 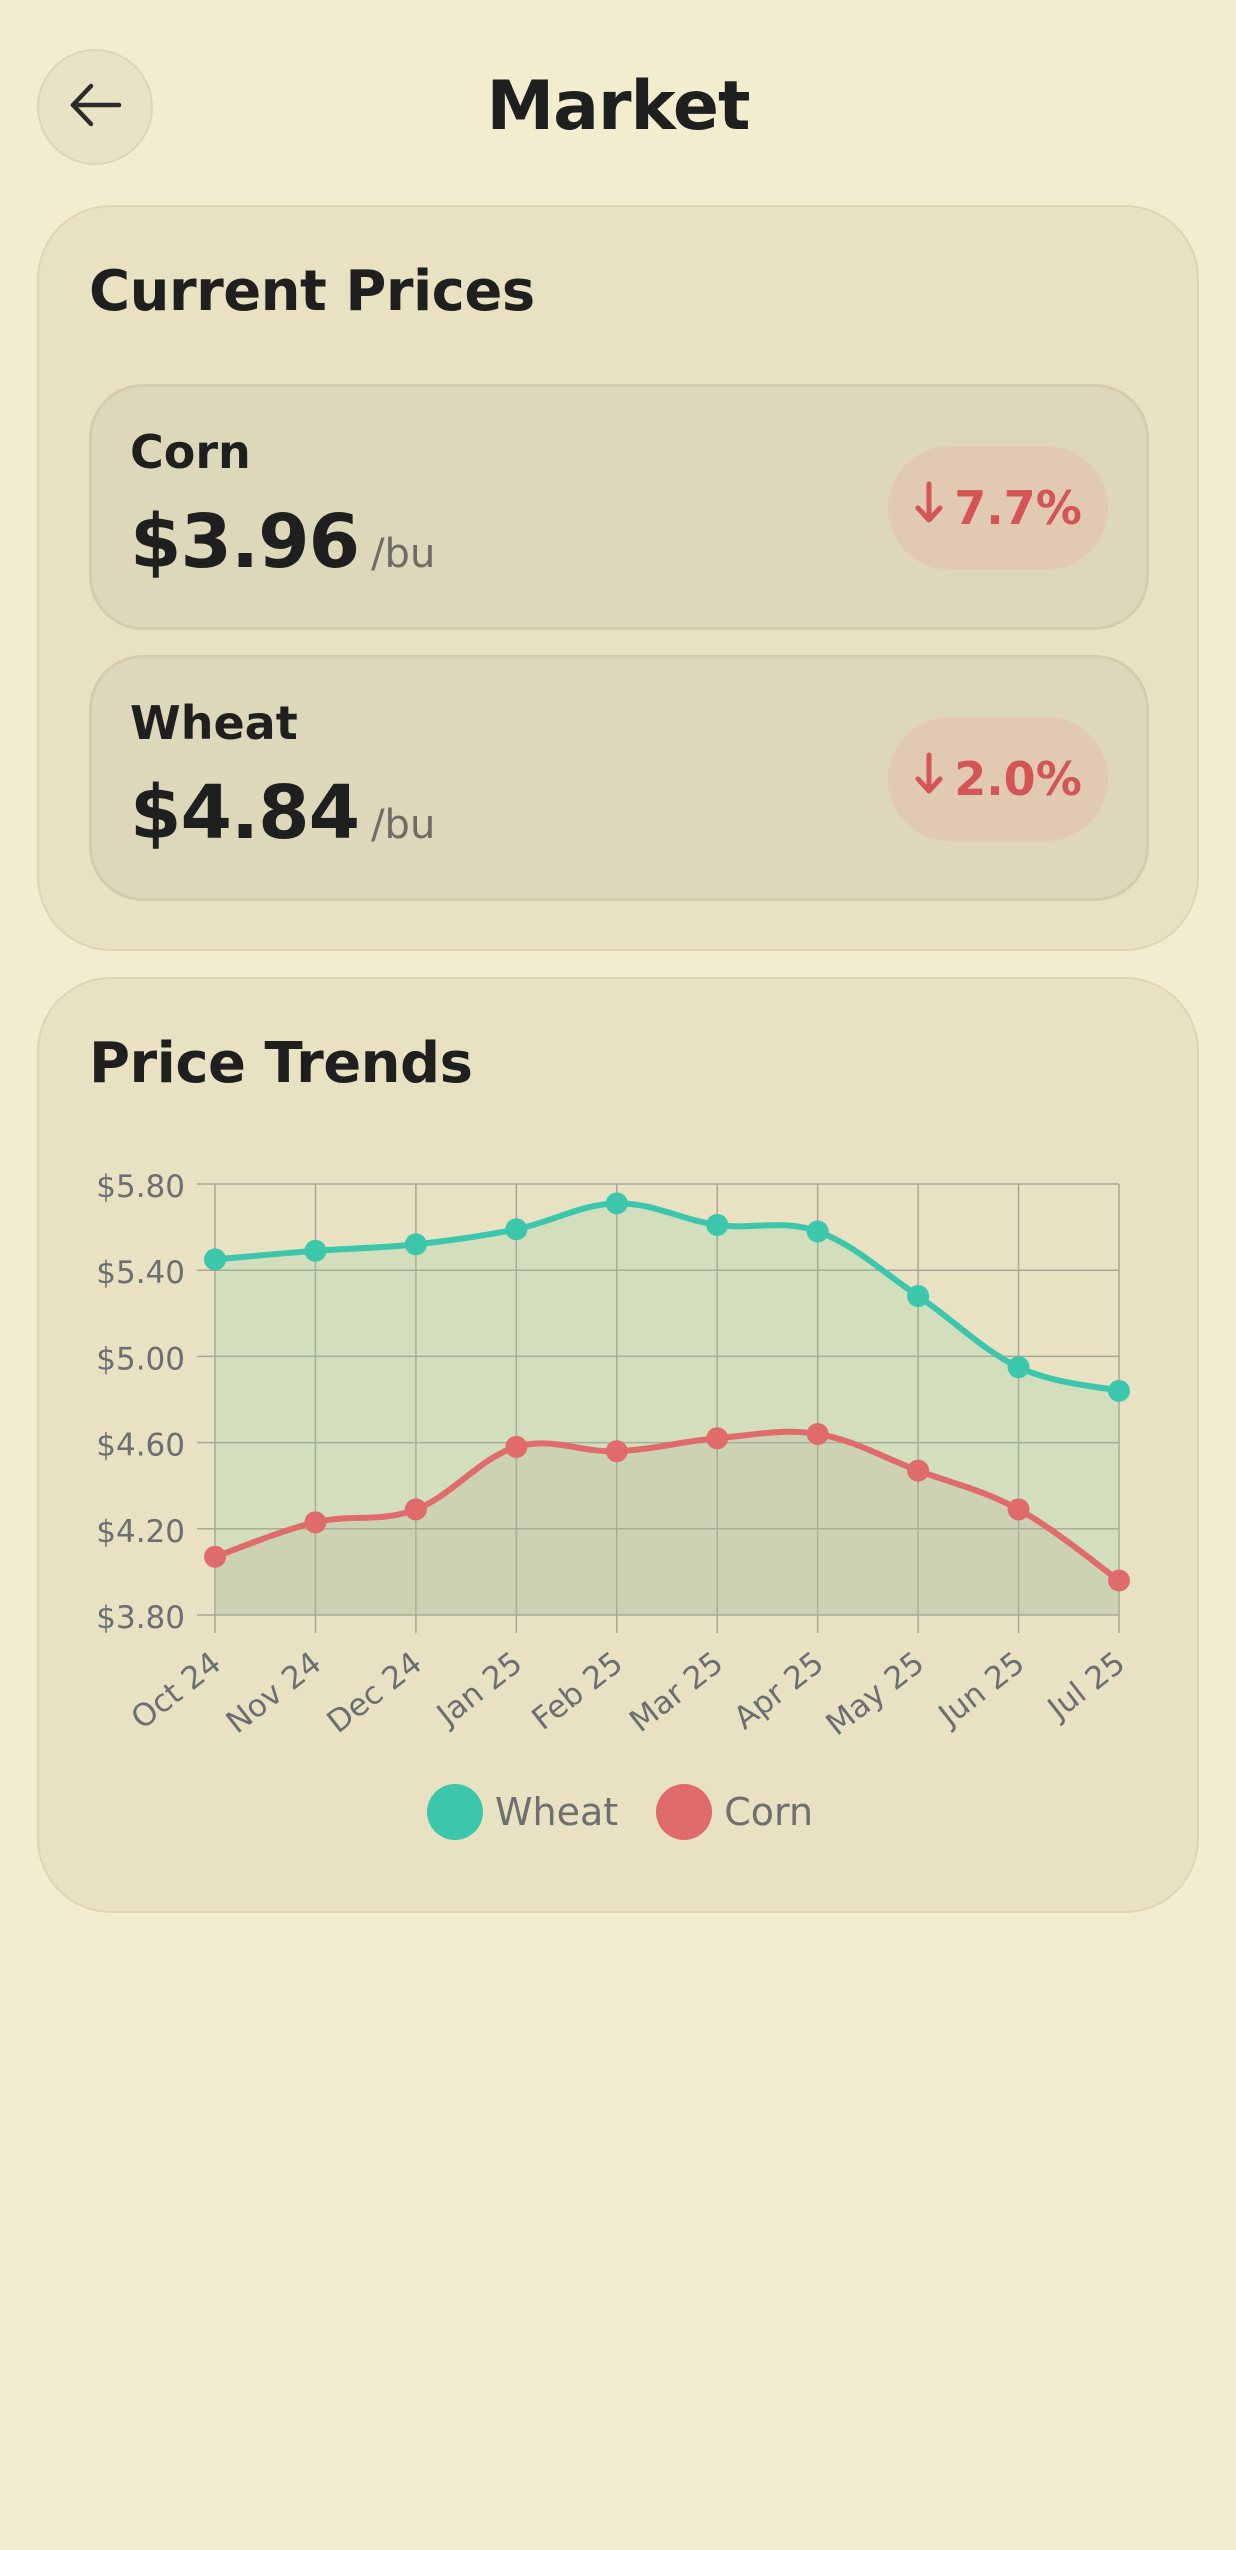 I want to click on change-value: 7.7%, so click(x=1018, y=508).